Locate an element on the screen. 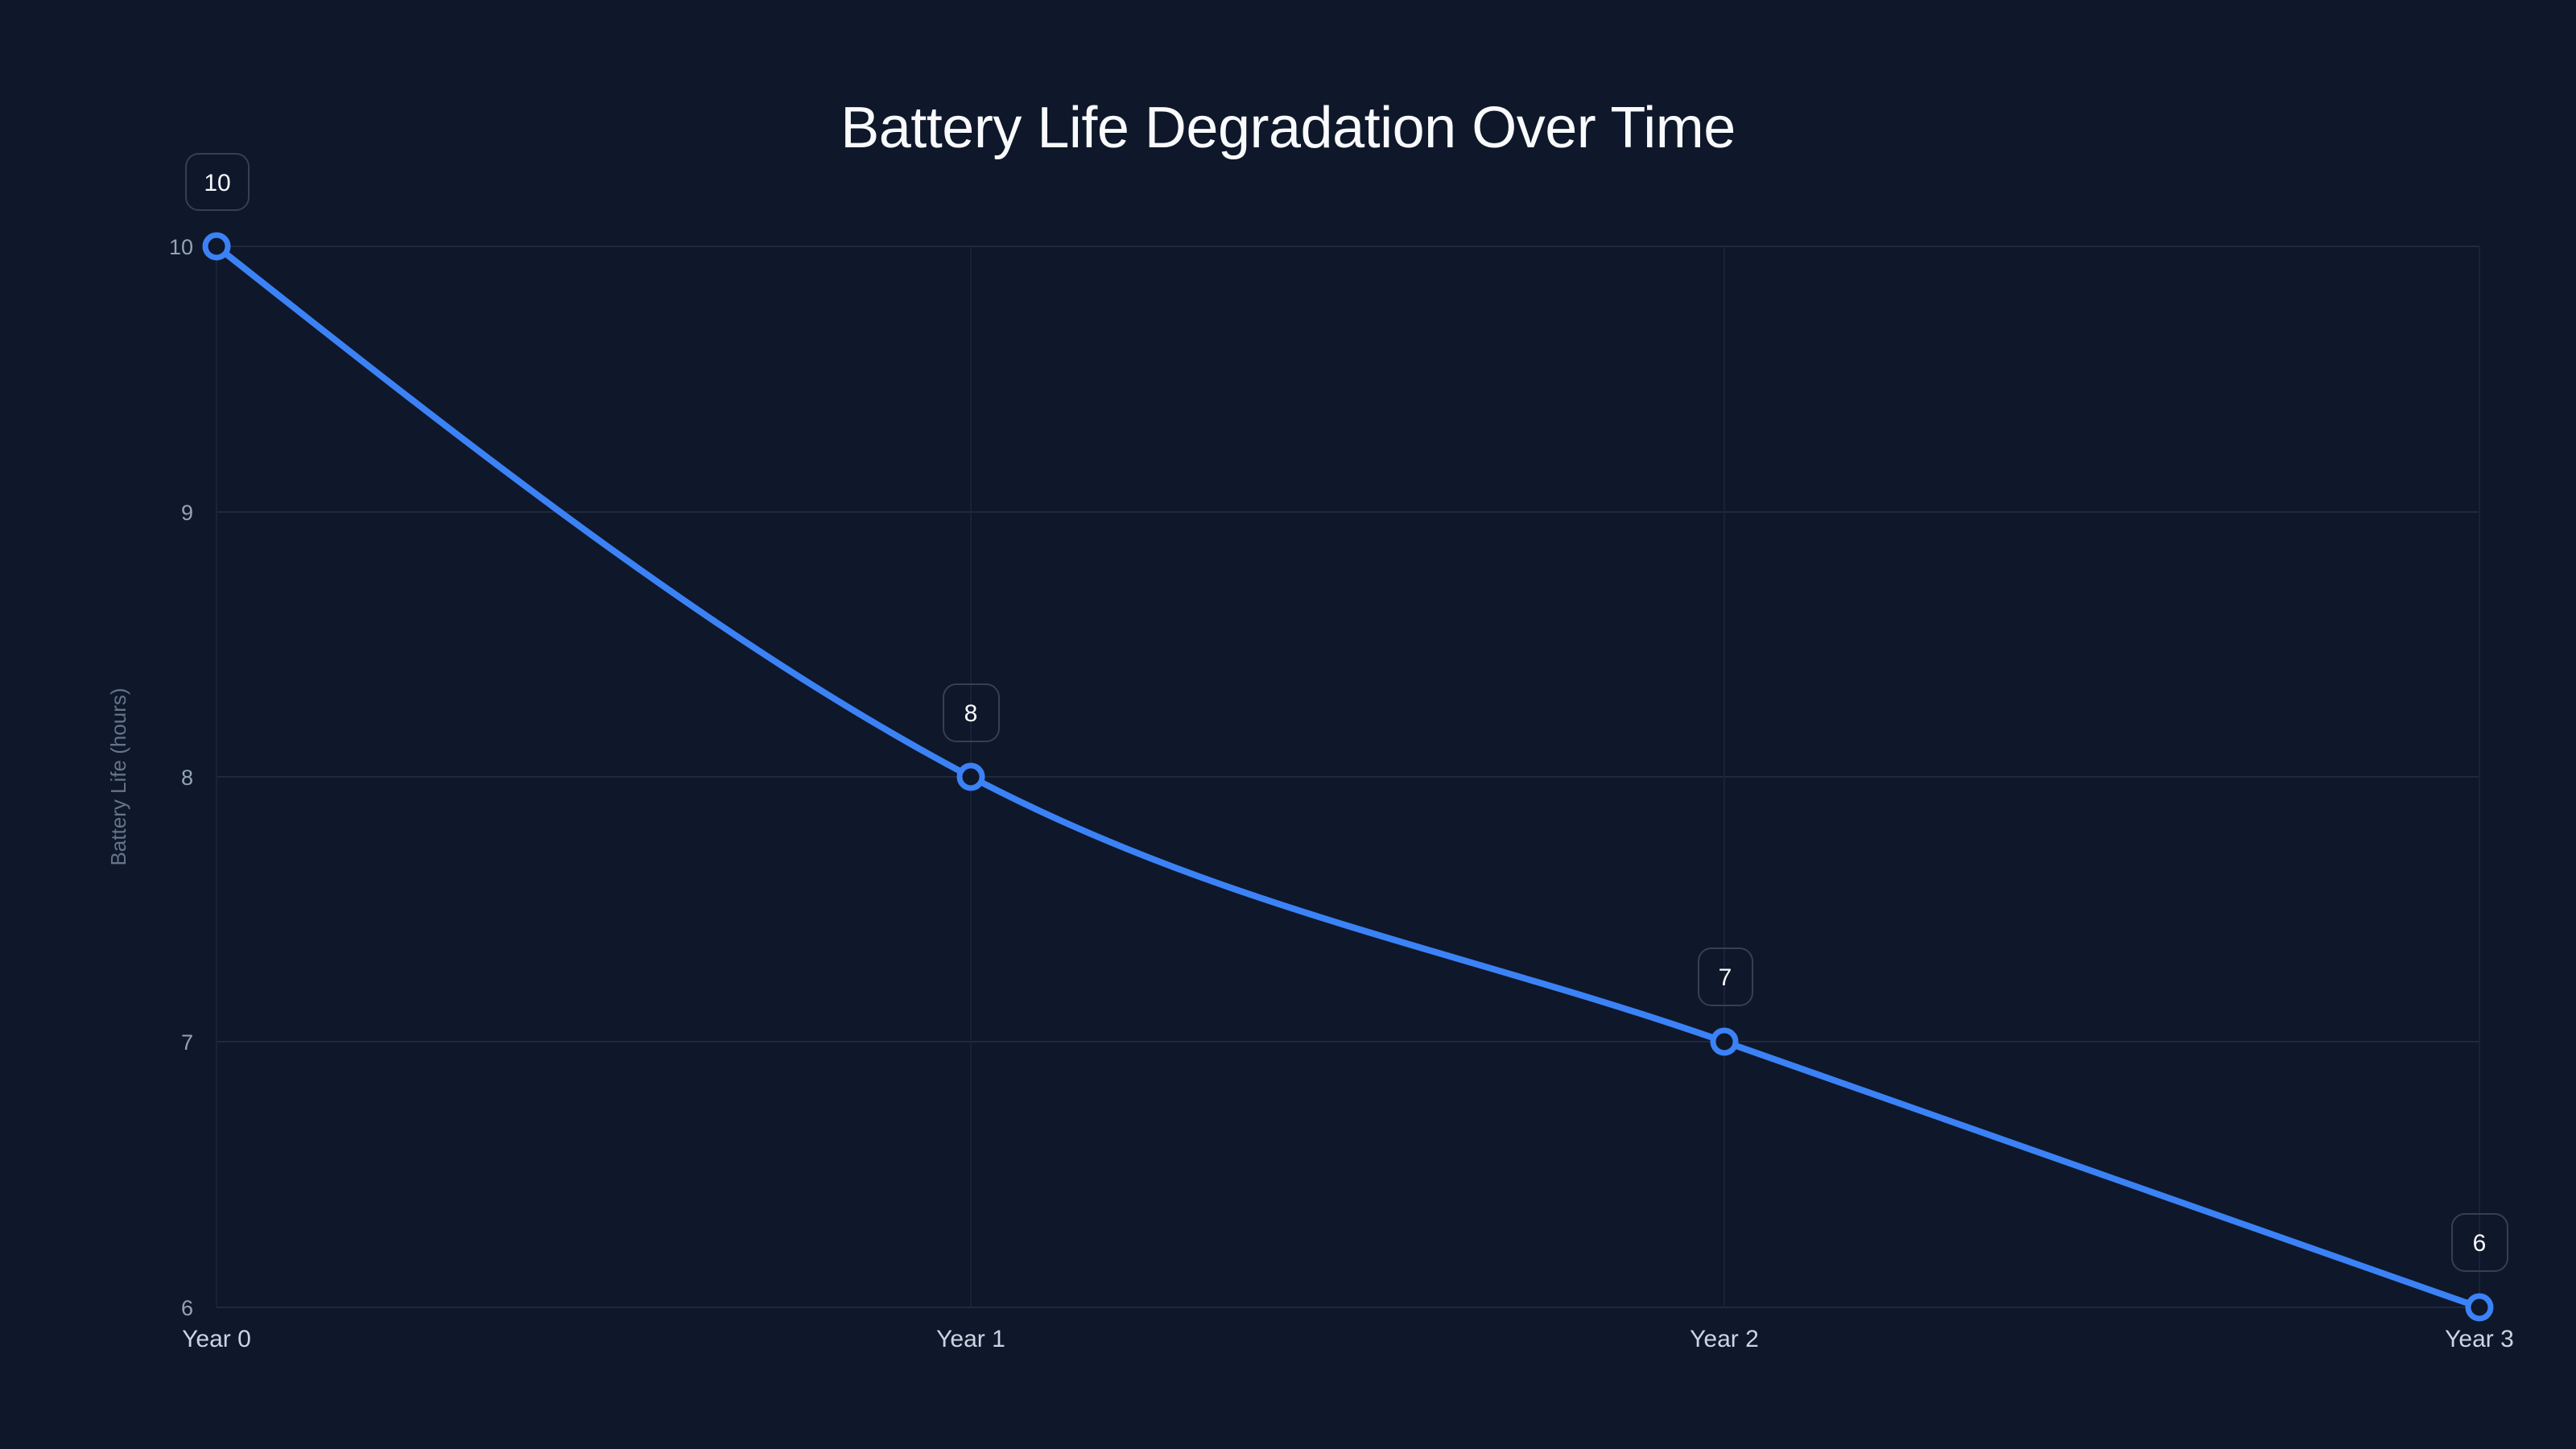 The width and height of the screenshot is (2576, 1449). data-label-value: 7 is located at coordinates (1725, 977).